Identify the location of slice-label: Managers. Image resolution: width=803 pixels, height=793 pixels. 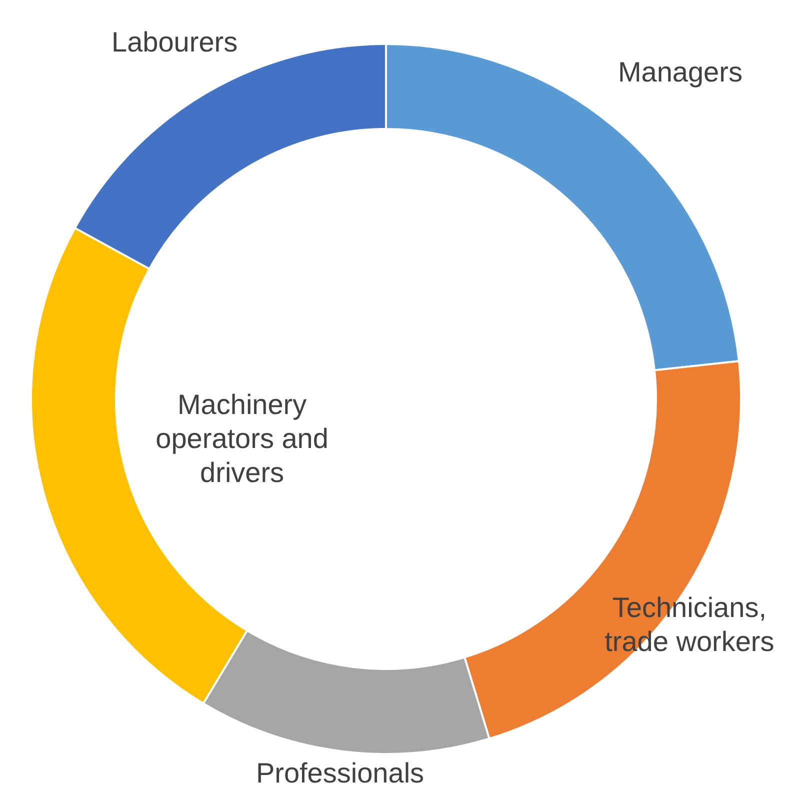
(680, 72).